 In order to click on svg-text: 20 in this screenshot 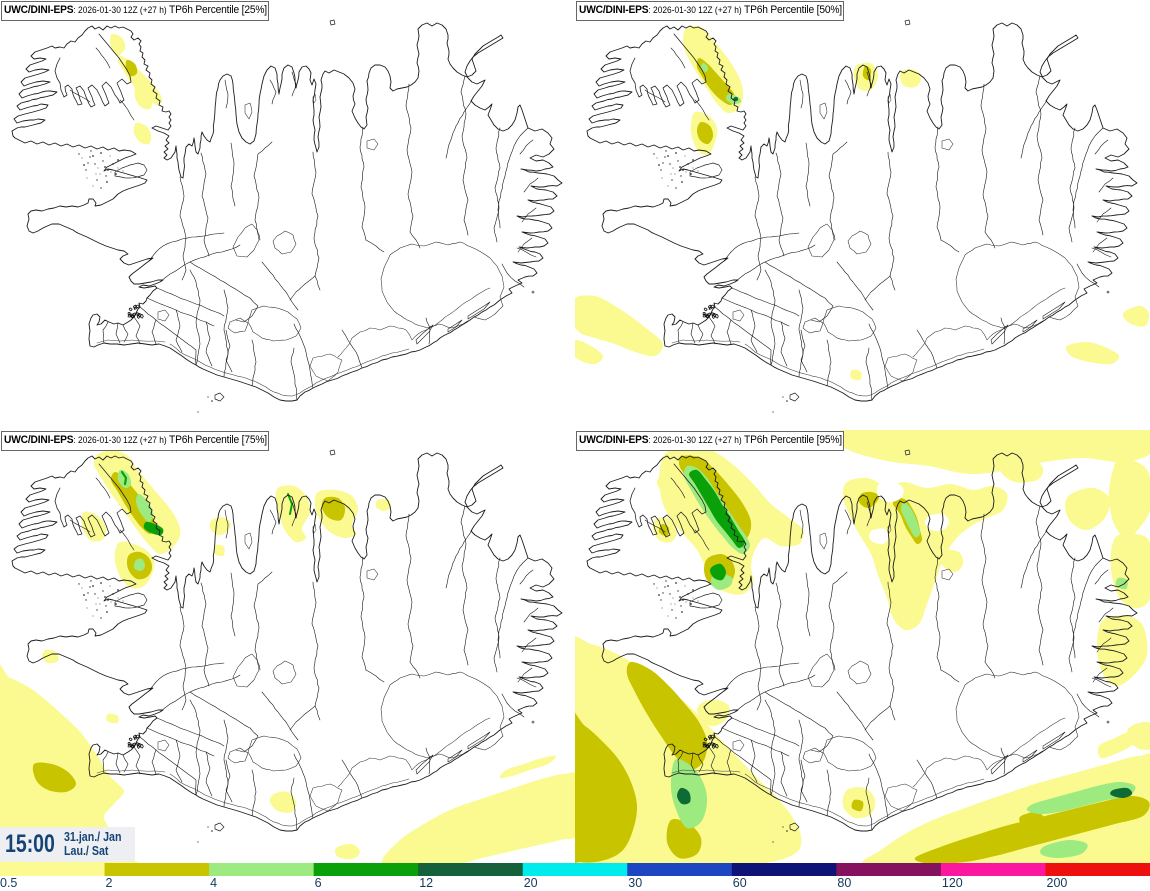, I will do `click(531, 883)`.